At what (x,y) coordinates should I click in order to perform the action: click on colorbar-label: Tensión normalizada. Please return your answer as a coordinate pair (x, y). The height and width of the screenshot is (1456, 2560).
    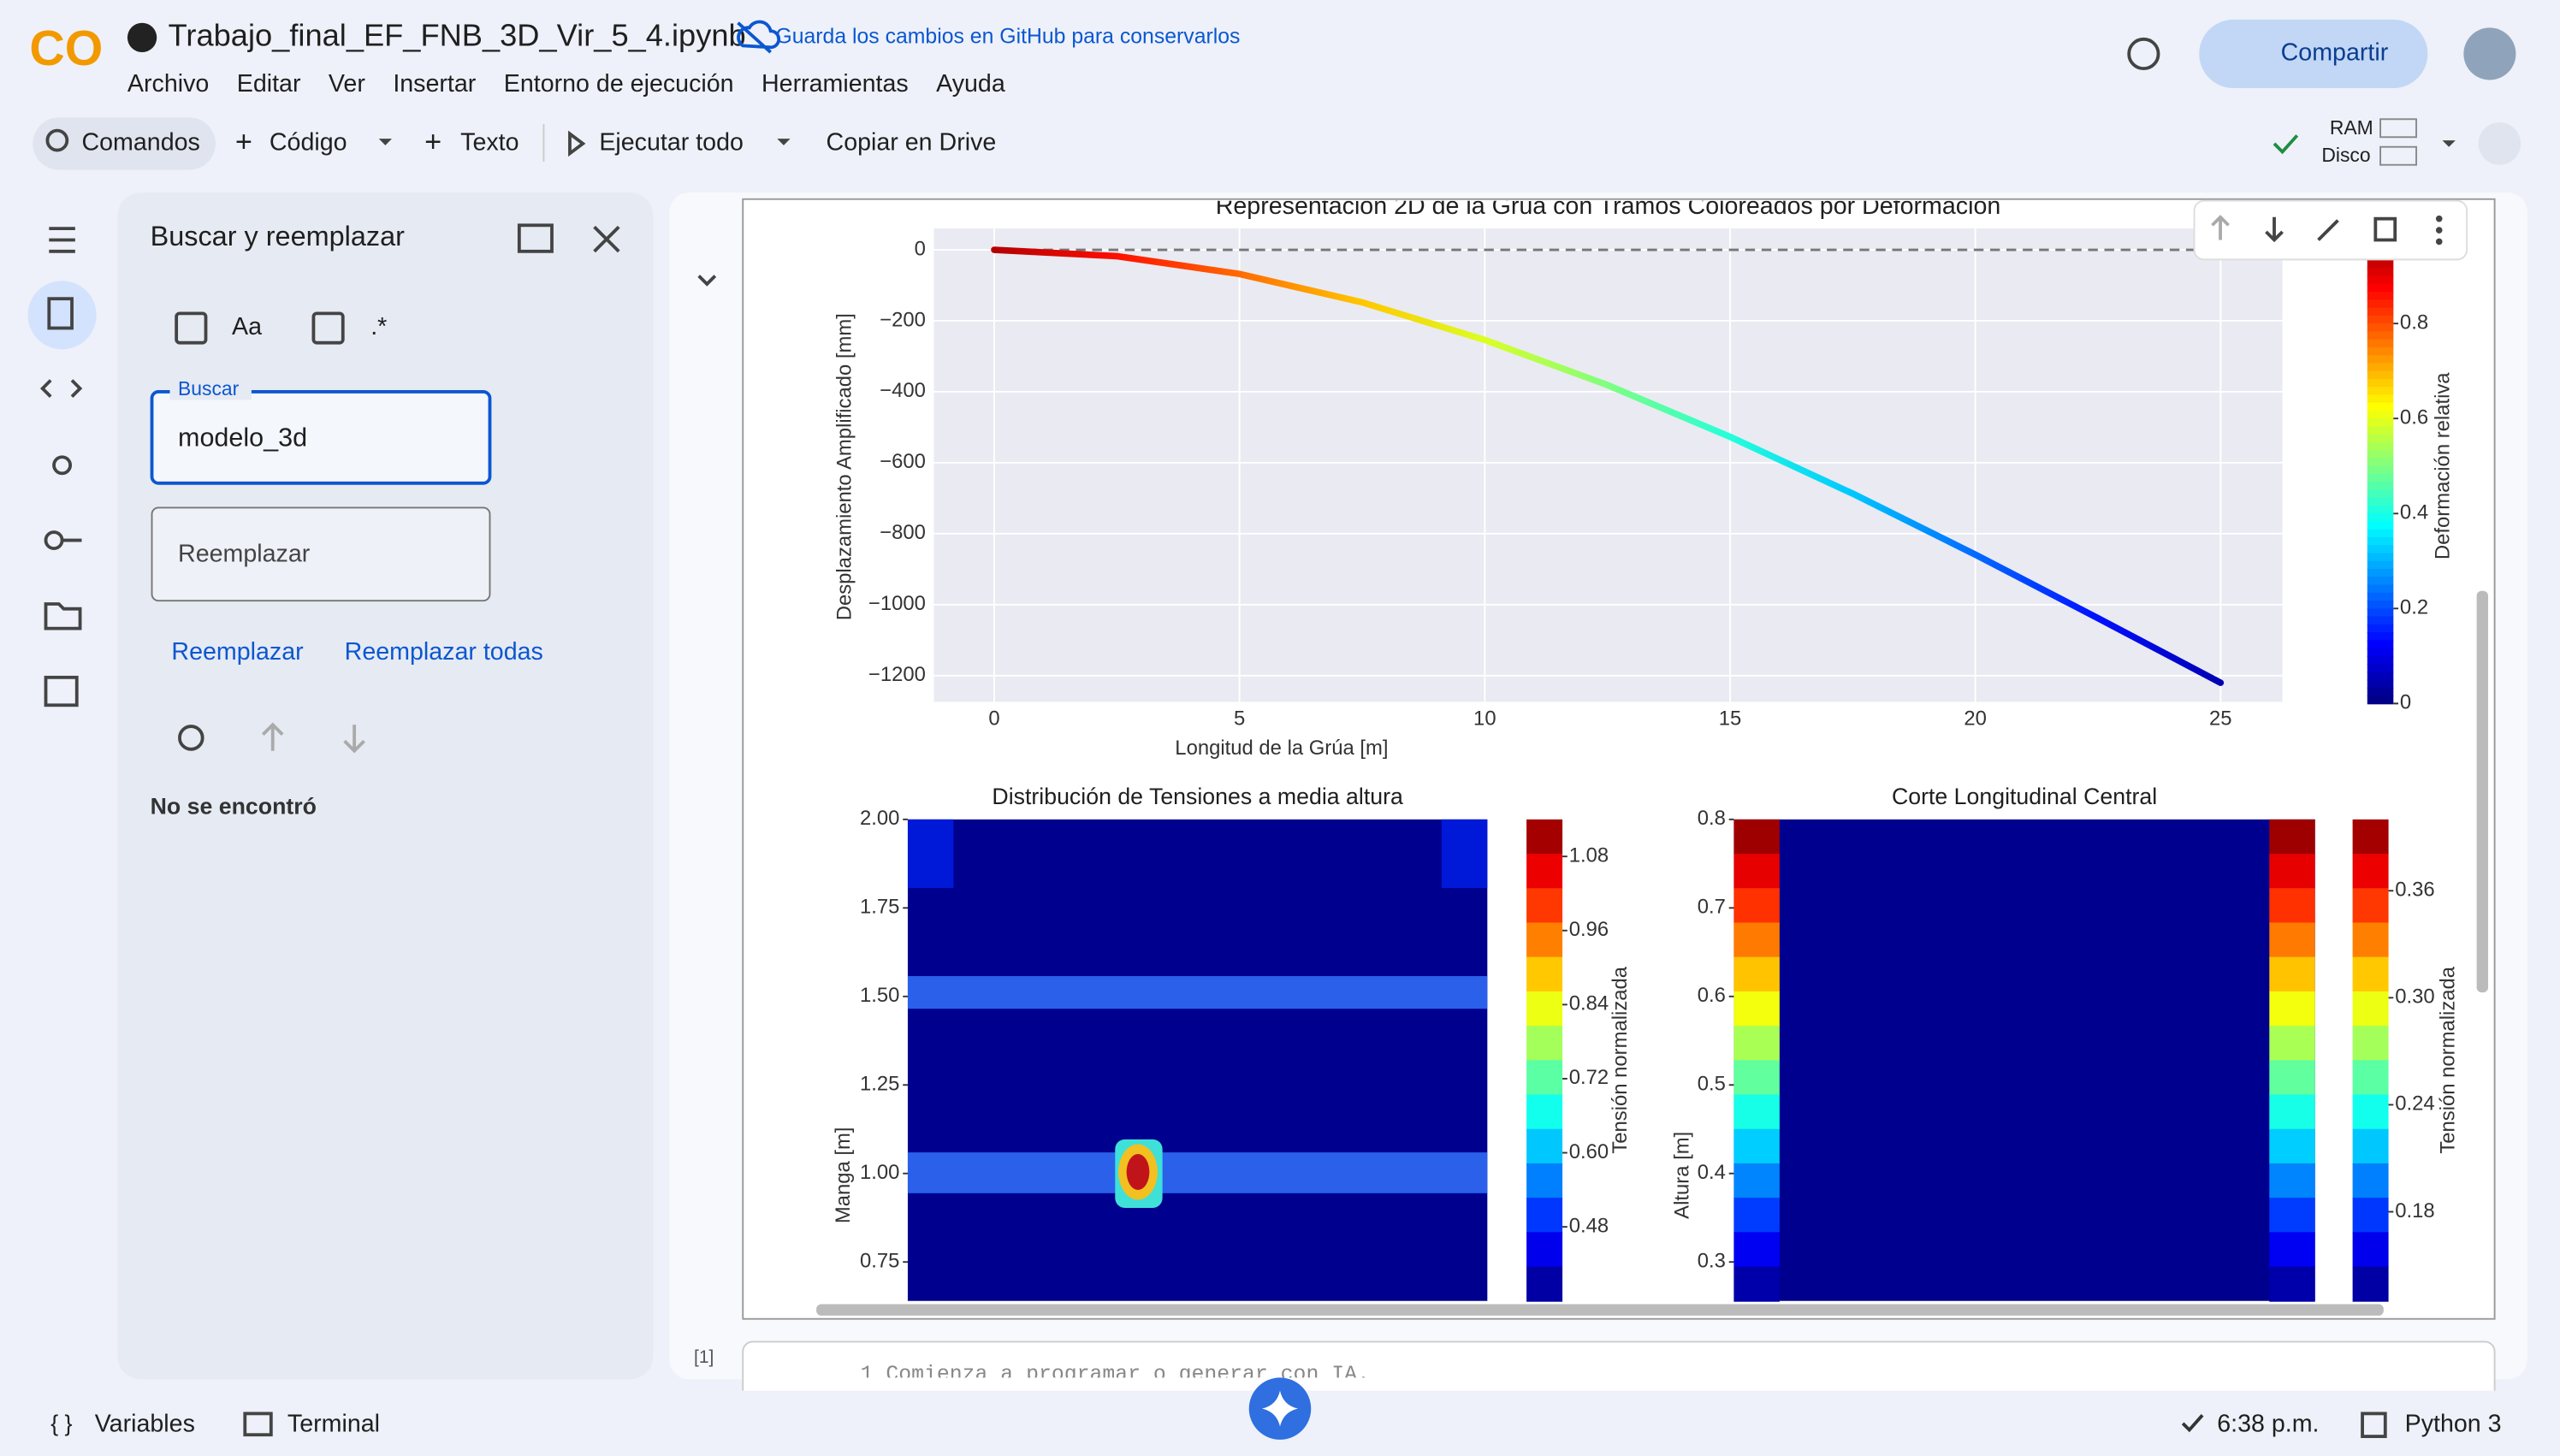
    Looking at the image, I should click on (2447, 1059).